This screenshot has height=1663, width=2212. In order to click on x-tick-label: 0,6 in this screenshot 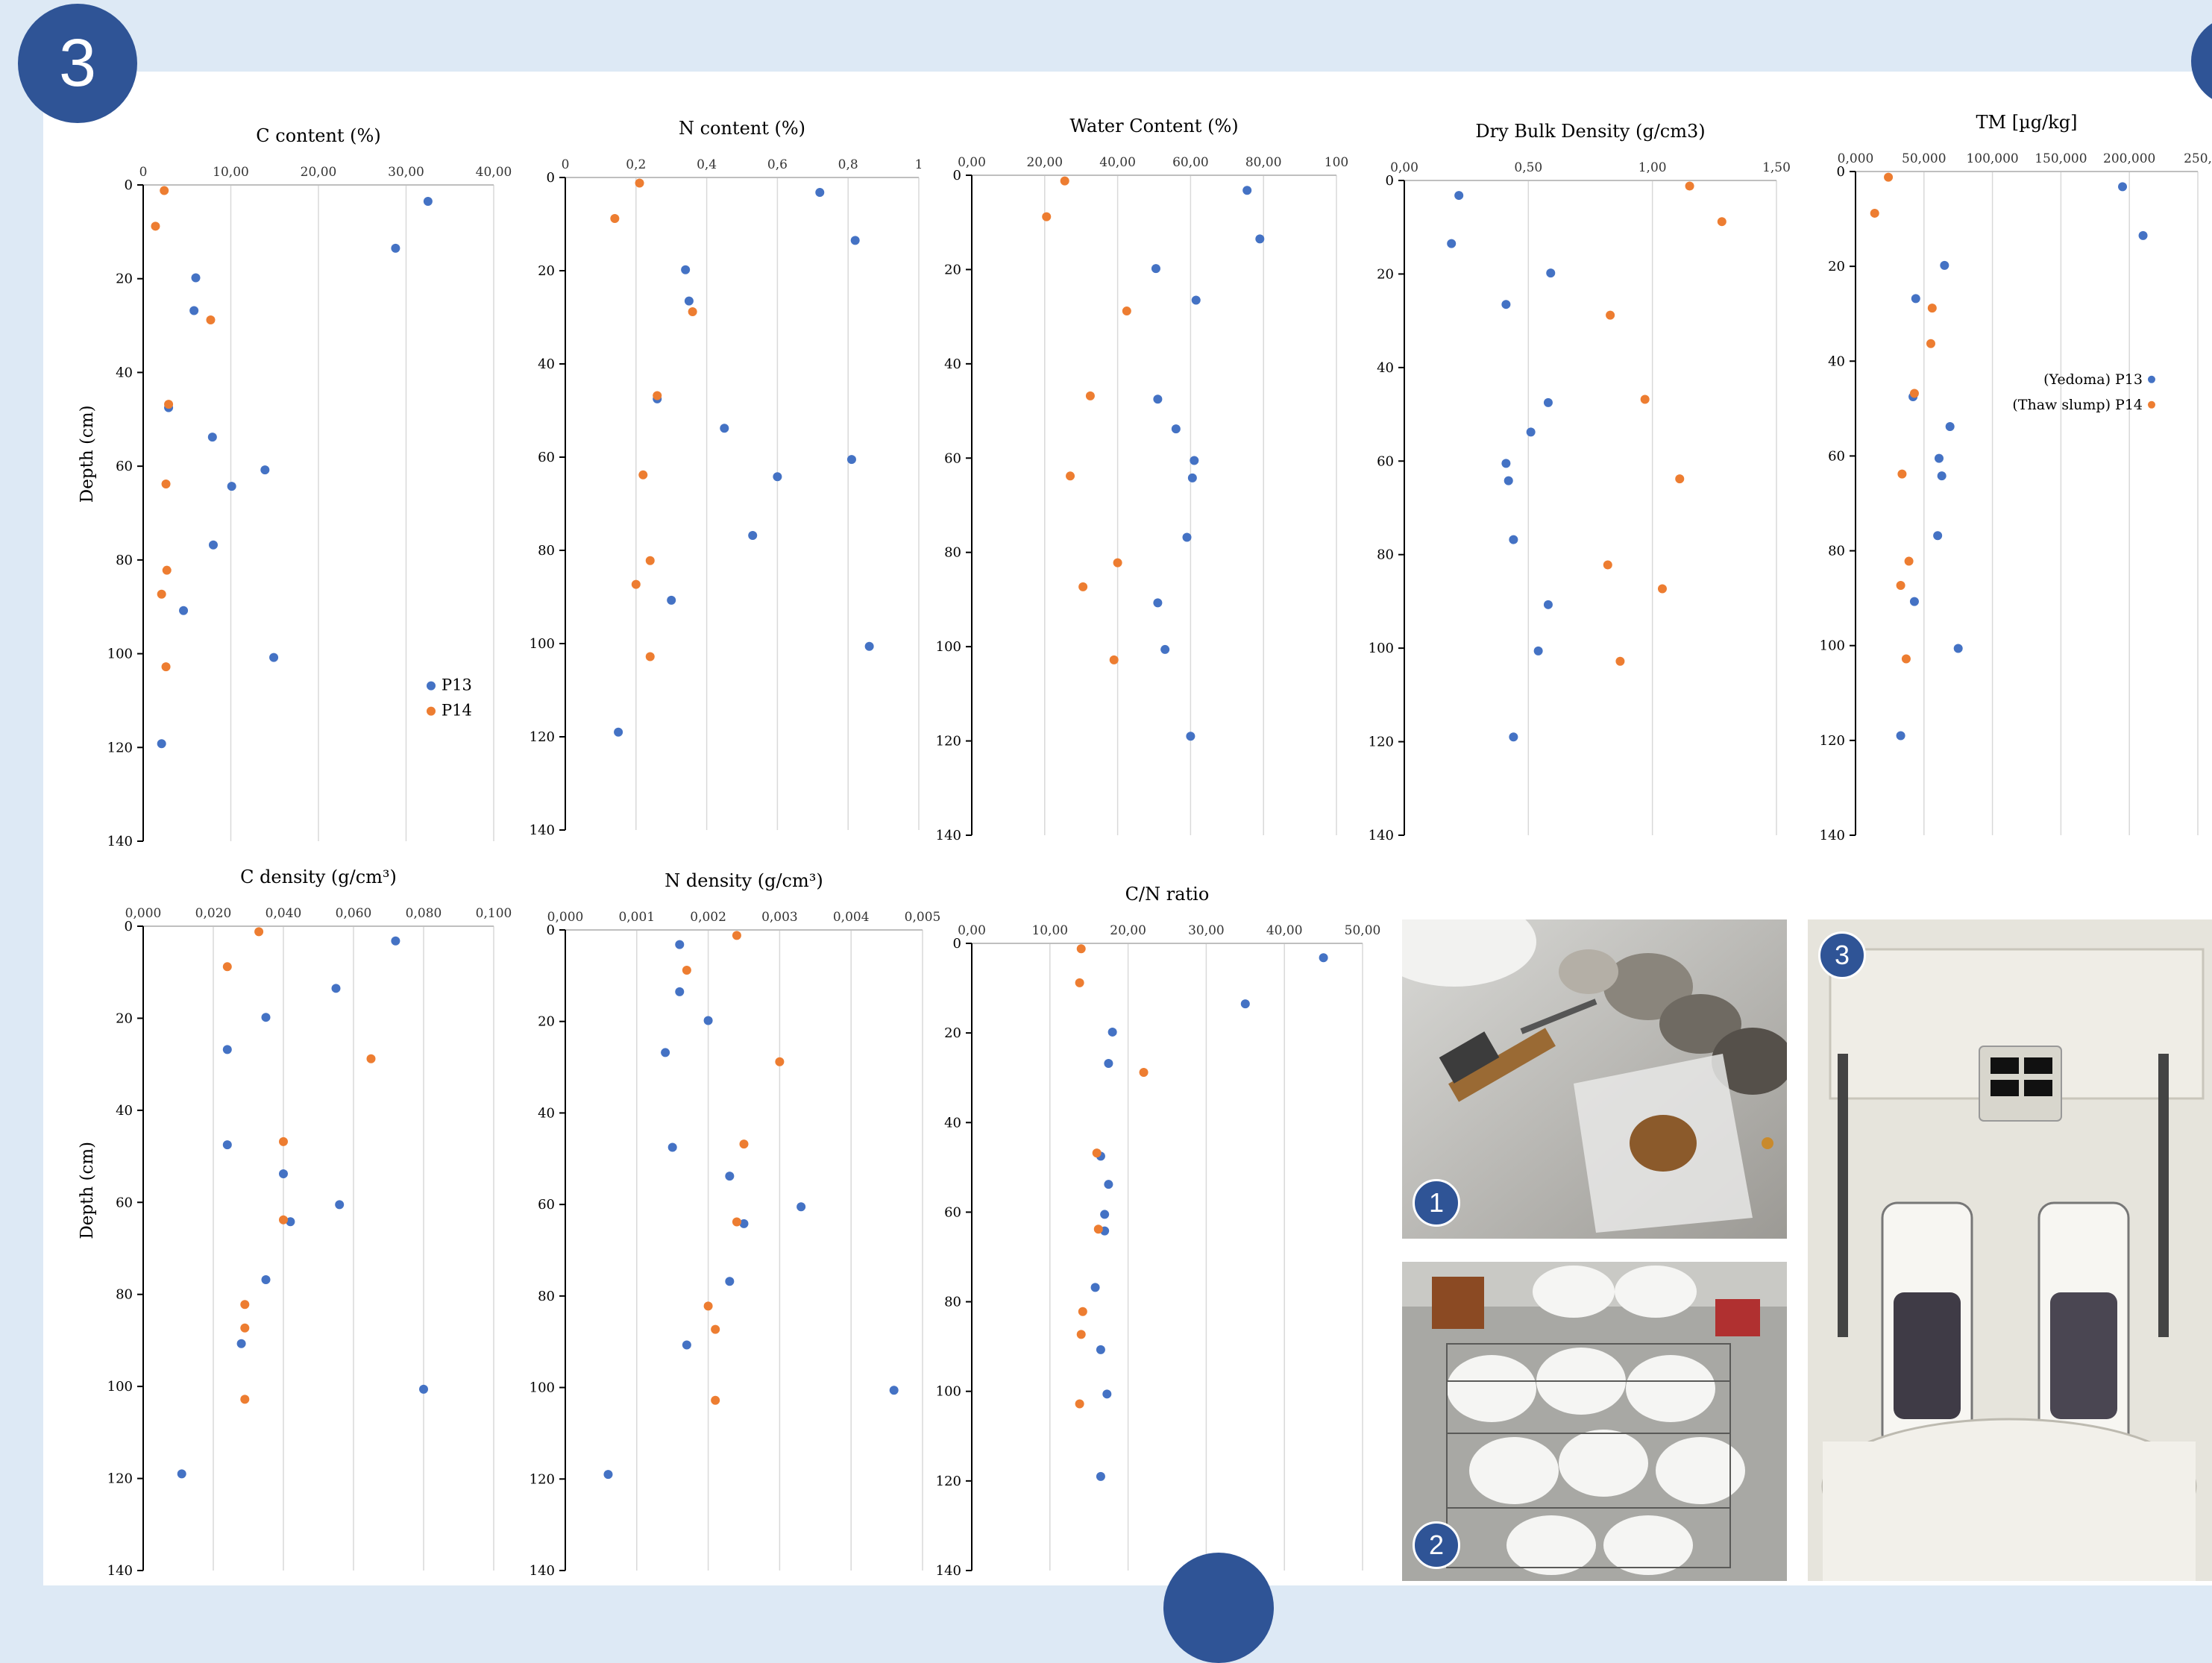, I will do `click(777, 164)`.